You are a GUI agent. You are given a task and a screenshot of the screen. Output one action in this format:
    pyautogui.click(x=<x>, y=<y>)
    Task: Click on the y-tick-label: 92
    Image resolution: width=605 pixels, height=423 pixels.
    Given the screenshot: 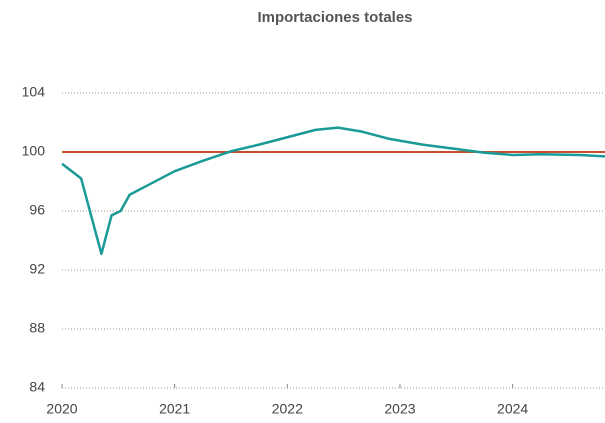 What is the action you would take?
    pyautogui.click(x=37, y=269)
    